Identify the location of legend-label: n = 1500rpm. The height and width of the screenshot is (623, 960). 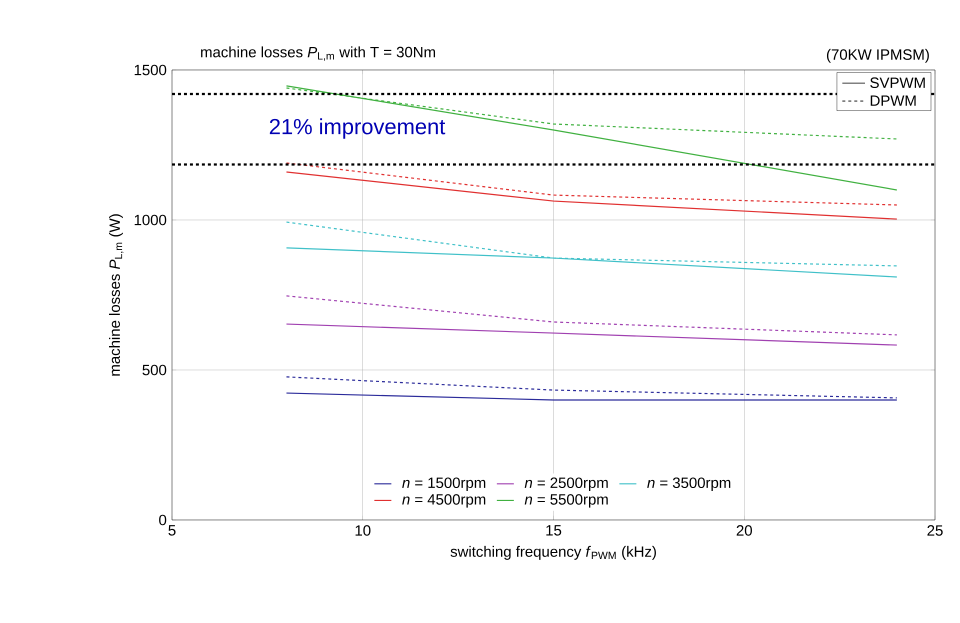
(444, 484).